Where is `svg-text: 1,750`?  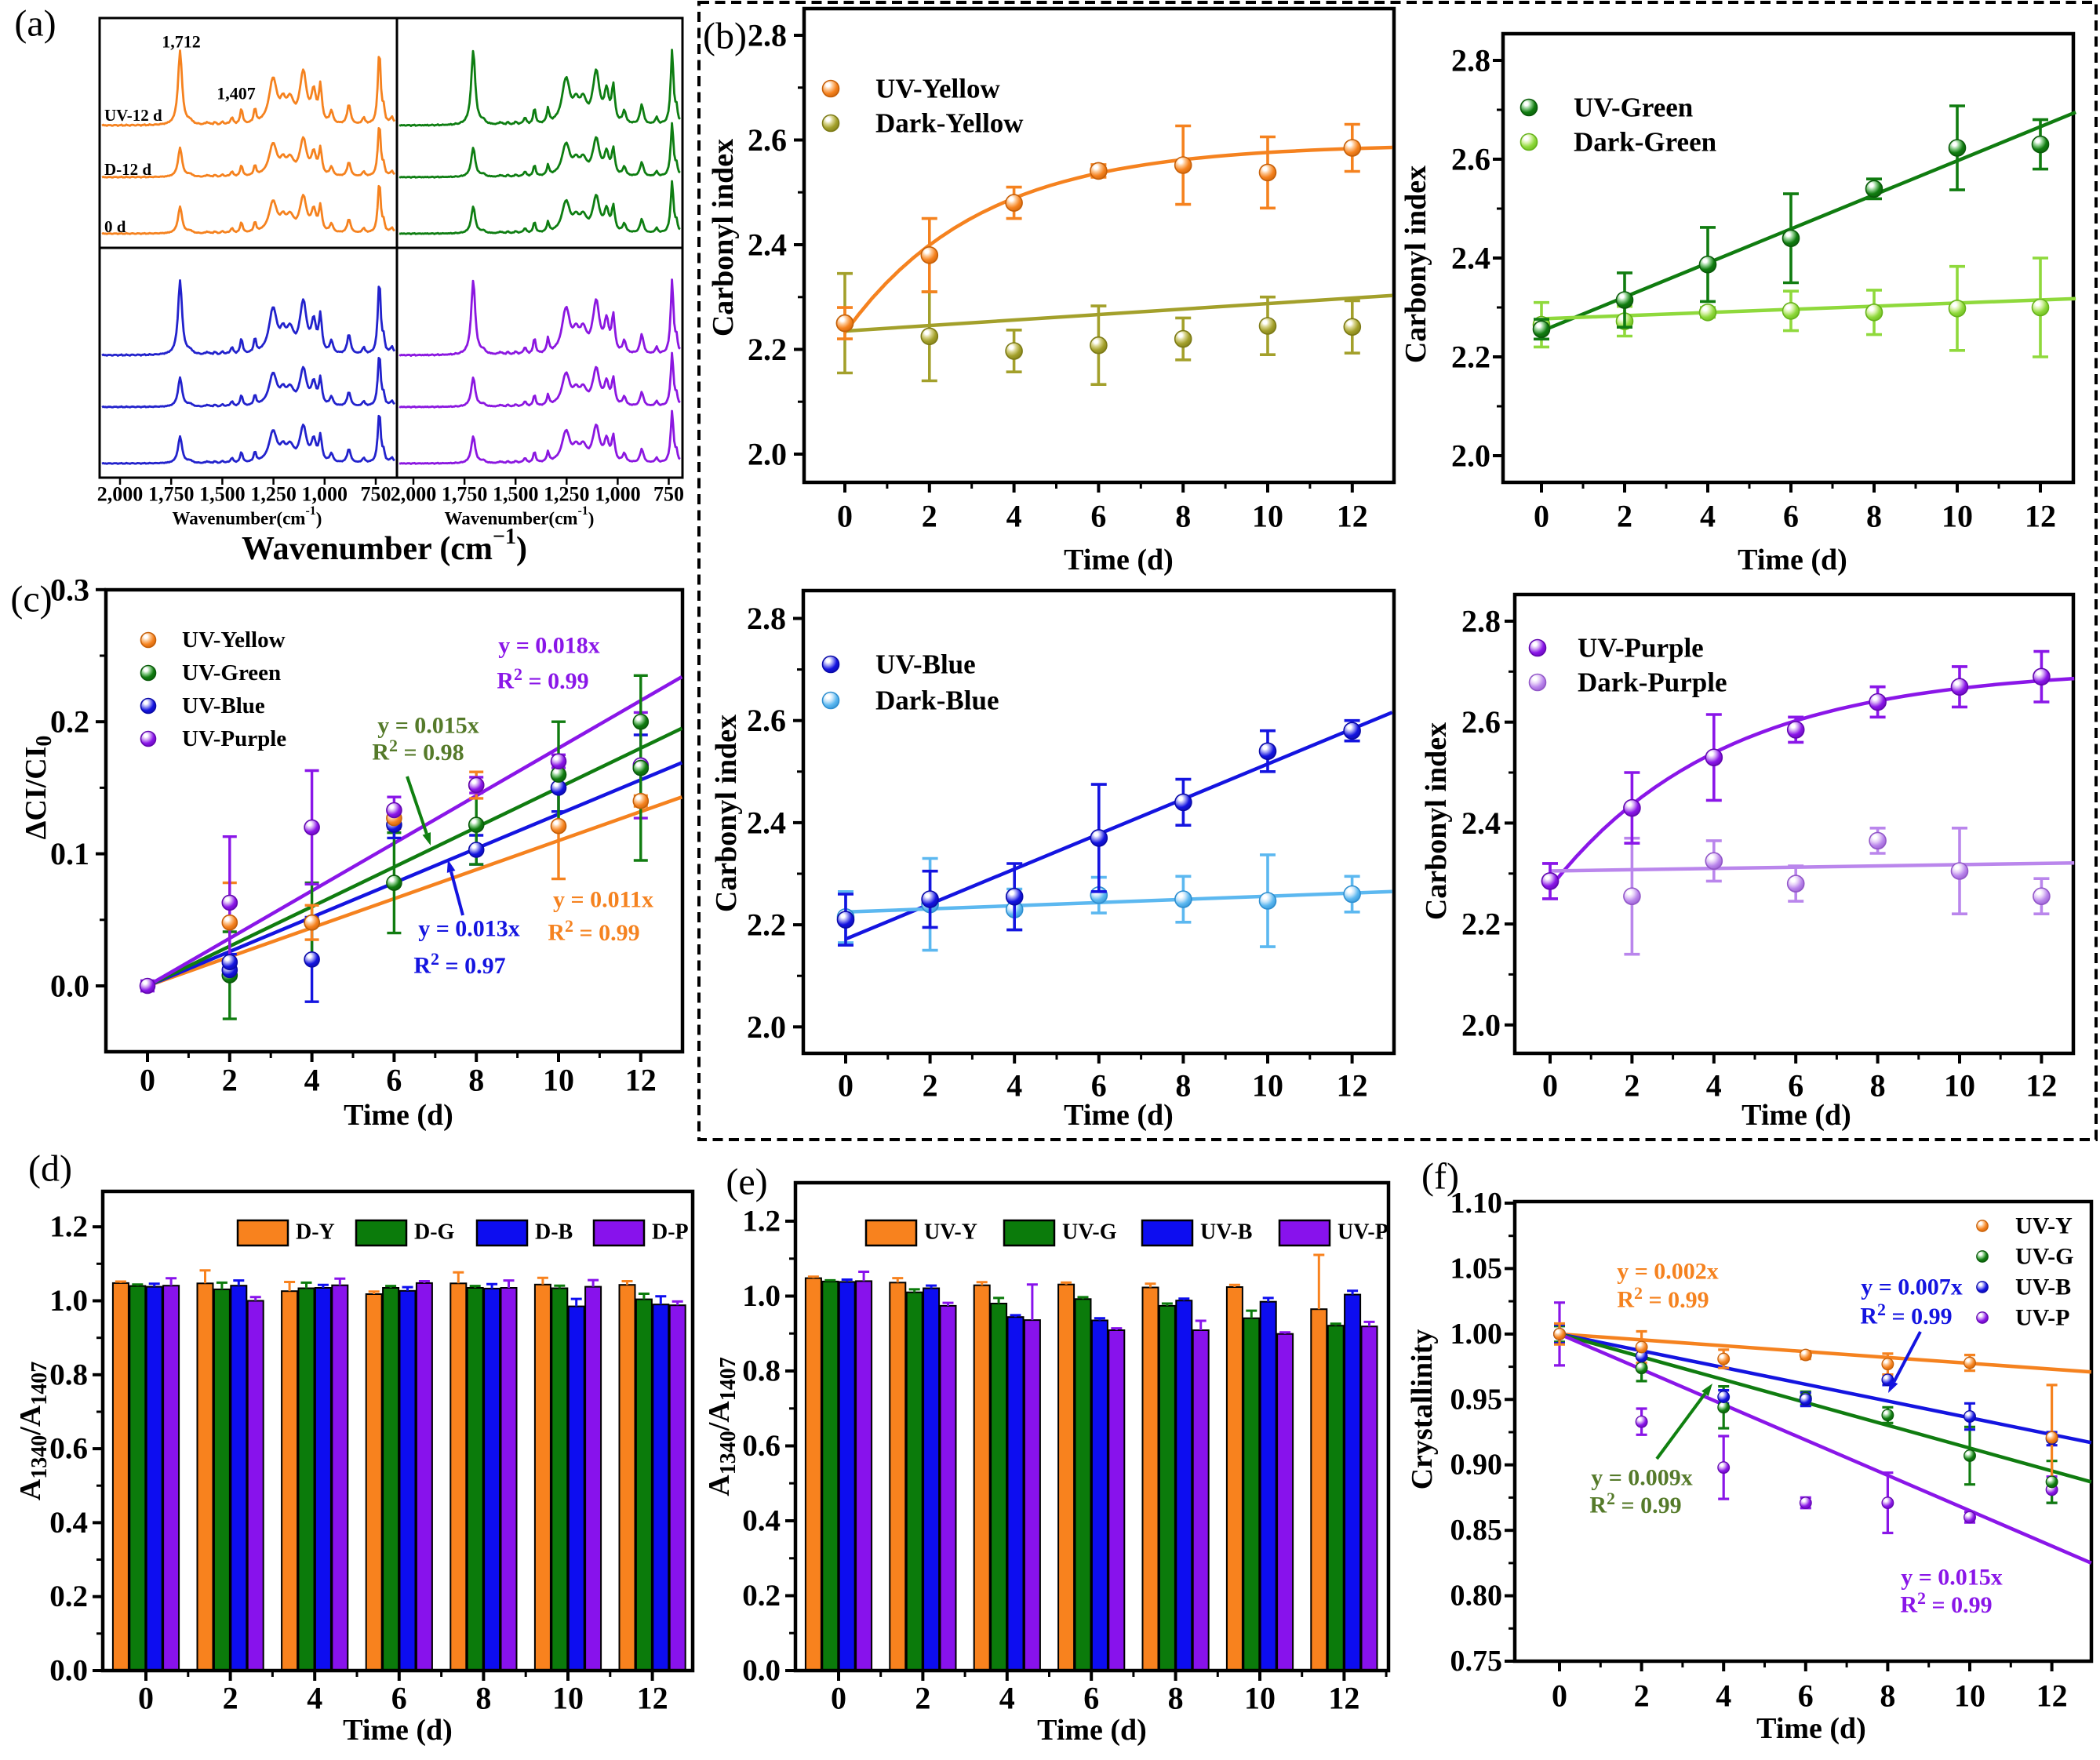
svg-text: 1,750 is located at coordinates (171, 494).